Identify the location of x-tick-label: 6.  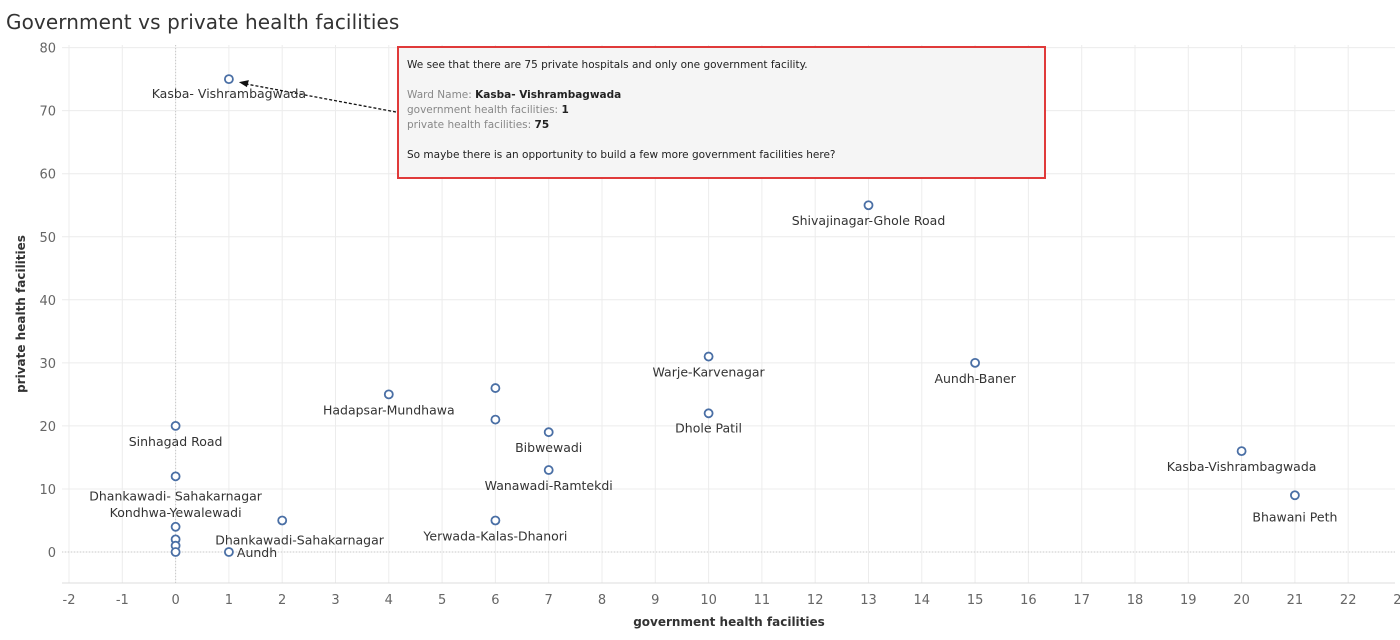
(495, 600).